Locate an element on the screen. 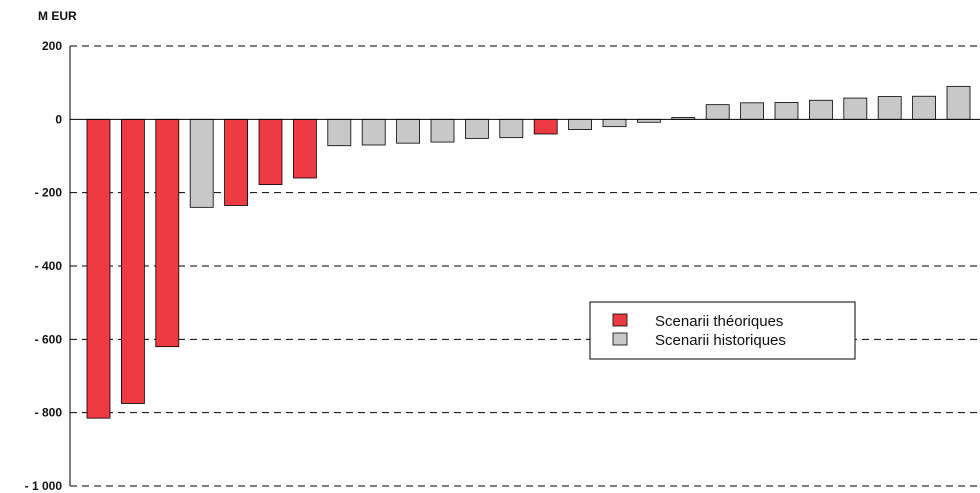  legend-box is located at coordinates (722, 330).